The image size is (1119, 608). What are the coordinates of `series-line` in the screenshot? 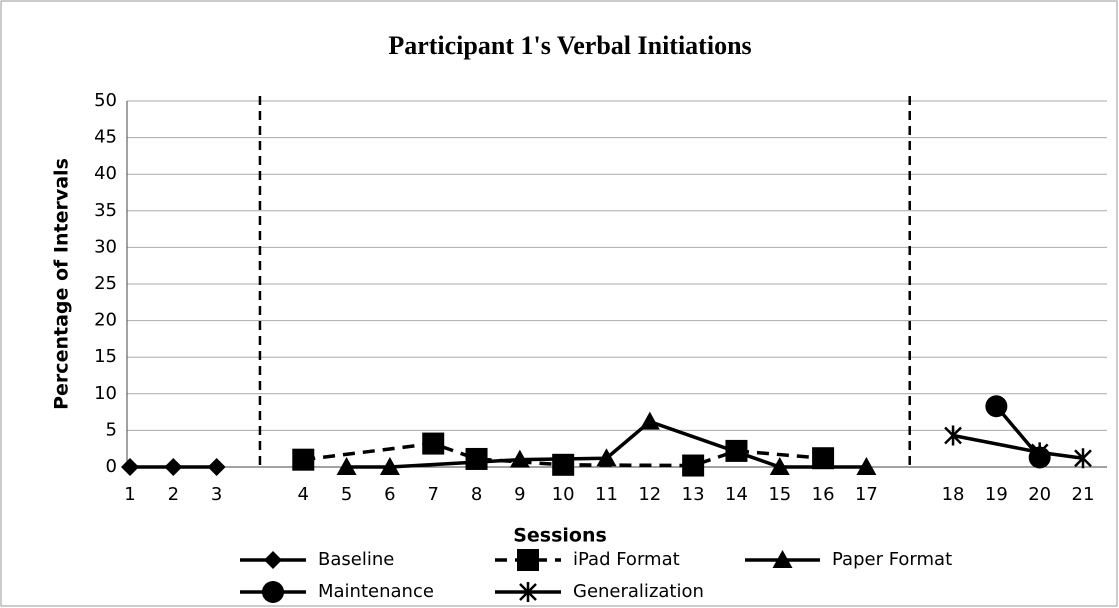 It's located at (1018, 432).